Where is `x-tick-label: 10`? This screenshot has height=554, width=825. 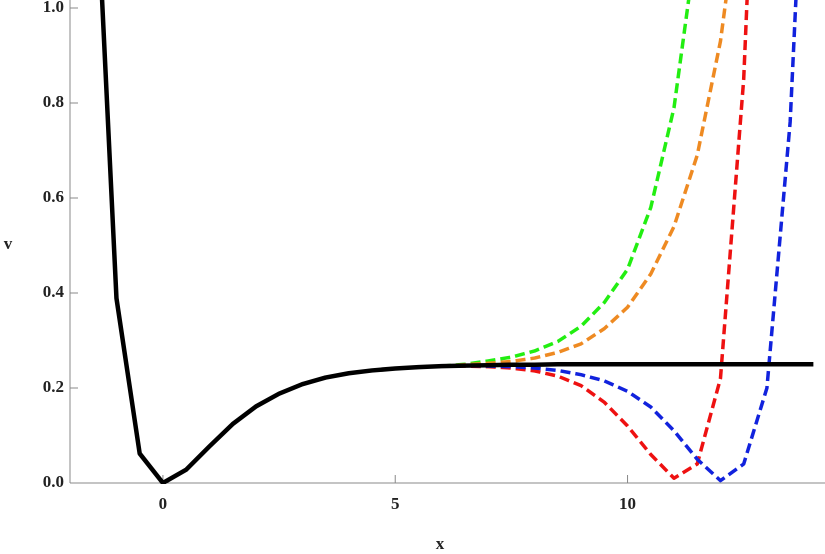
x-tick-label: 10 is located at coordinates (627, 503).